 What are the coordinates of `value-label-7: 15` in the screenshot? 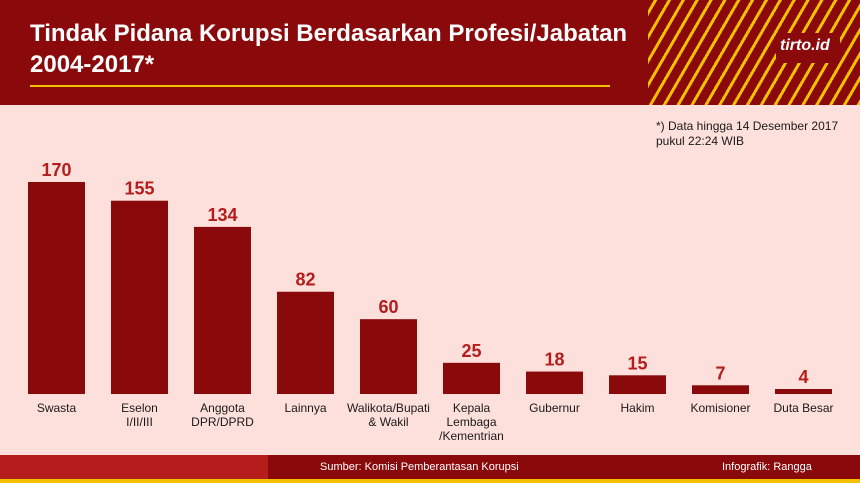 It's located at (637, 363).